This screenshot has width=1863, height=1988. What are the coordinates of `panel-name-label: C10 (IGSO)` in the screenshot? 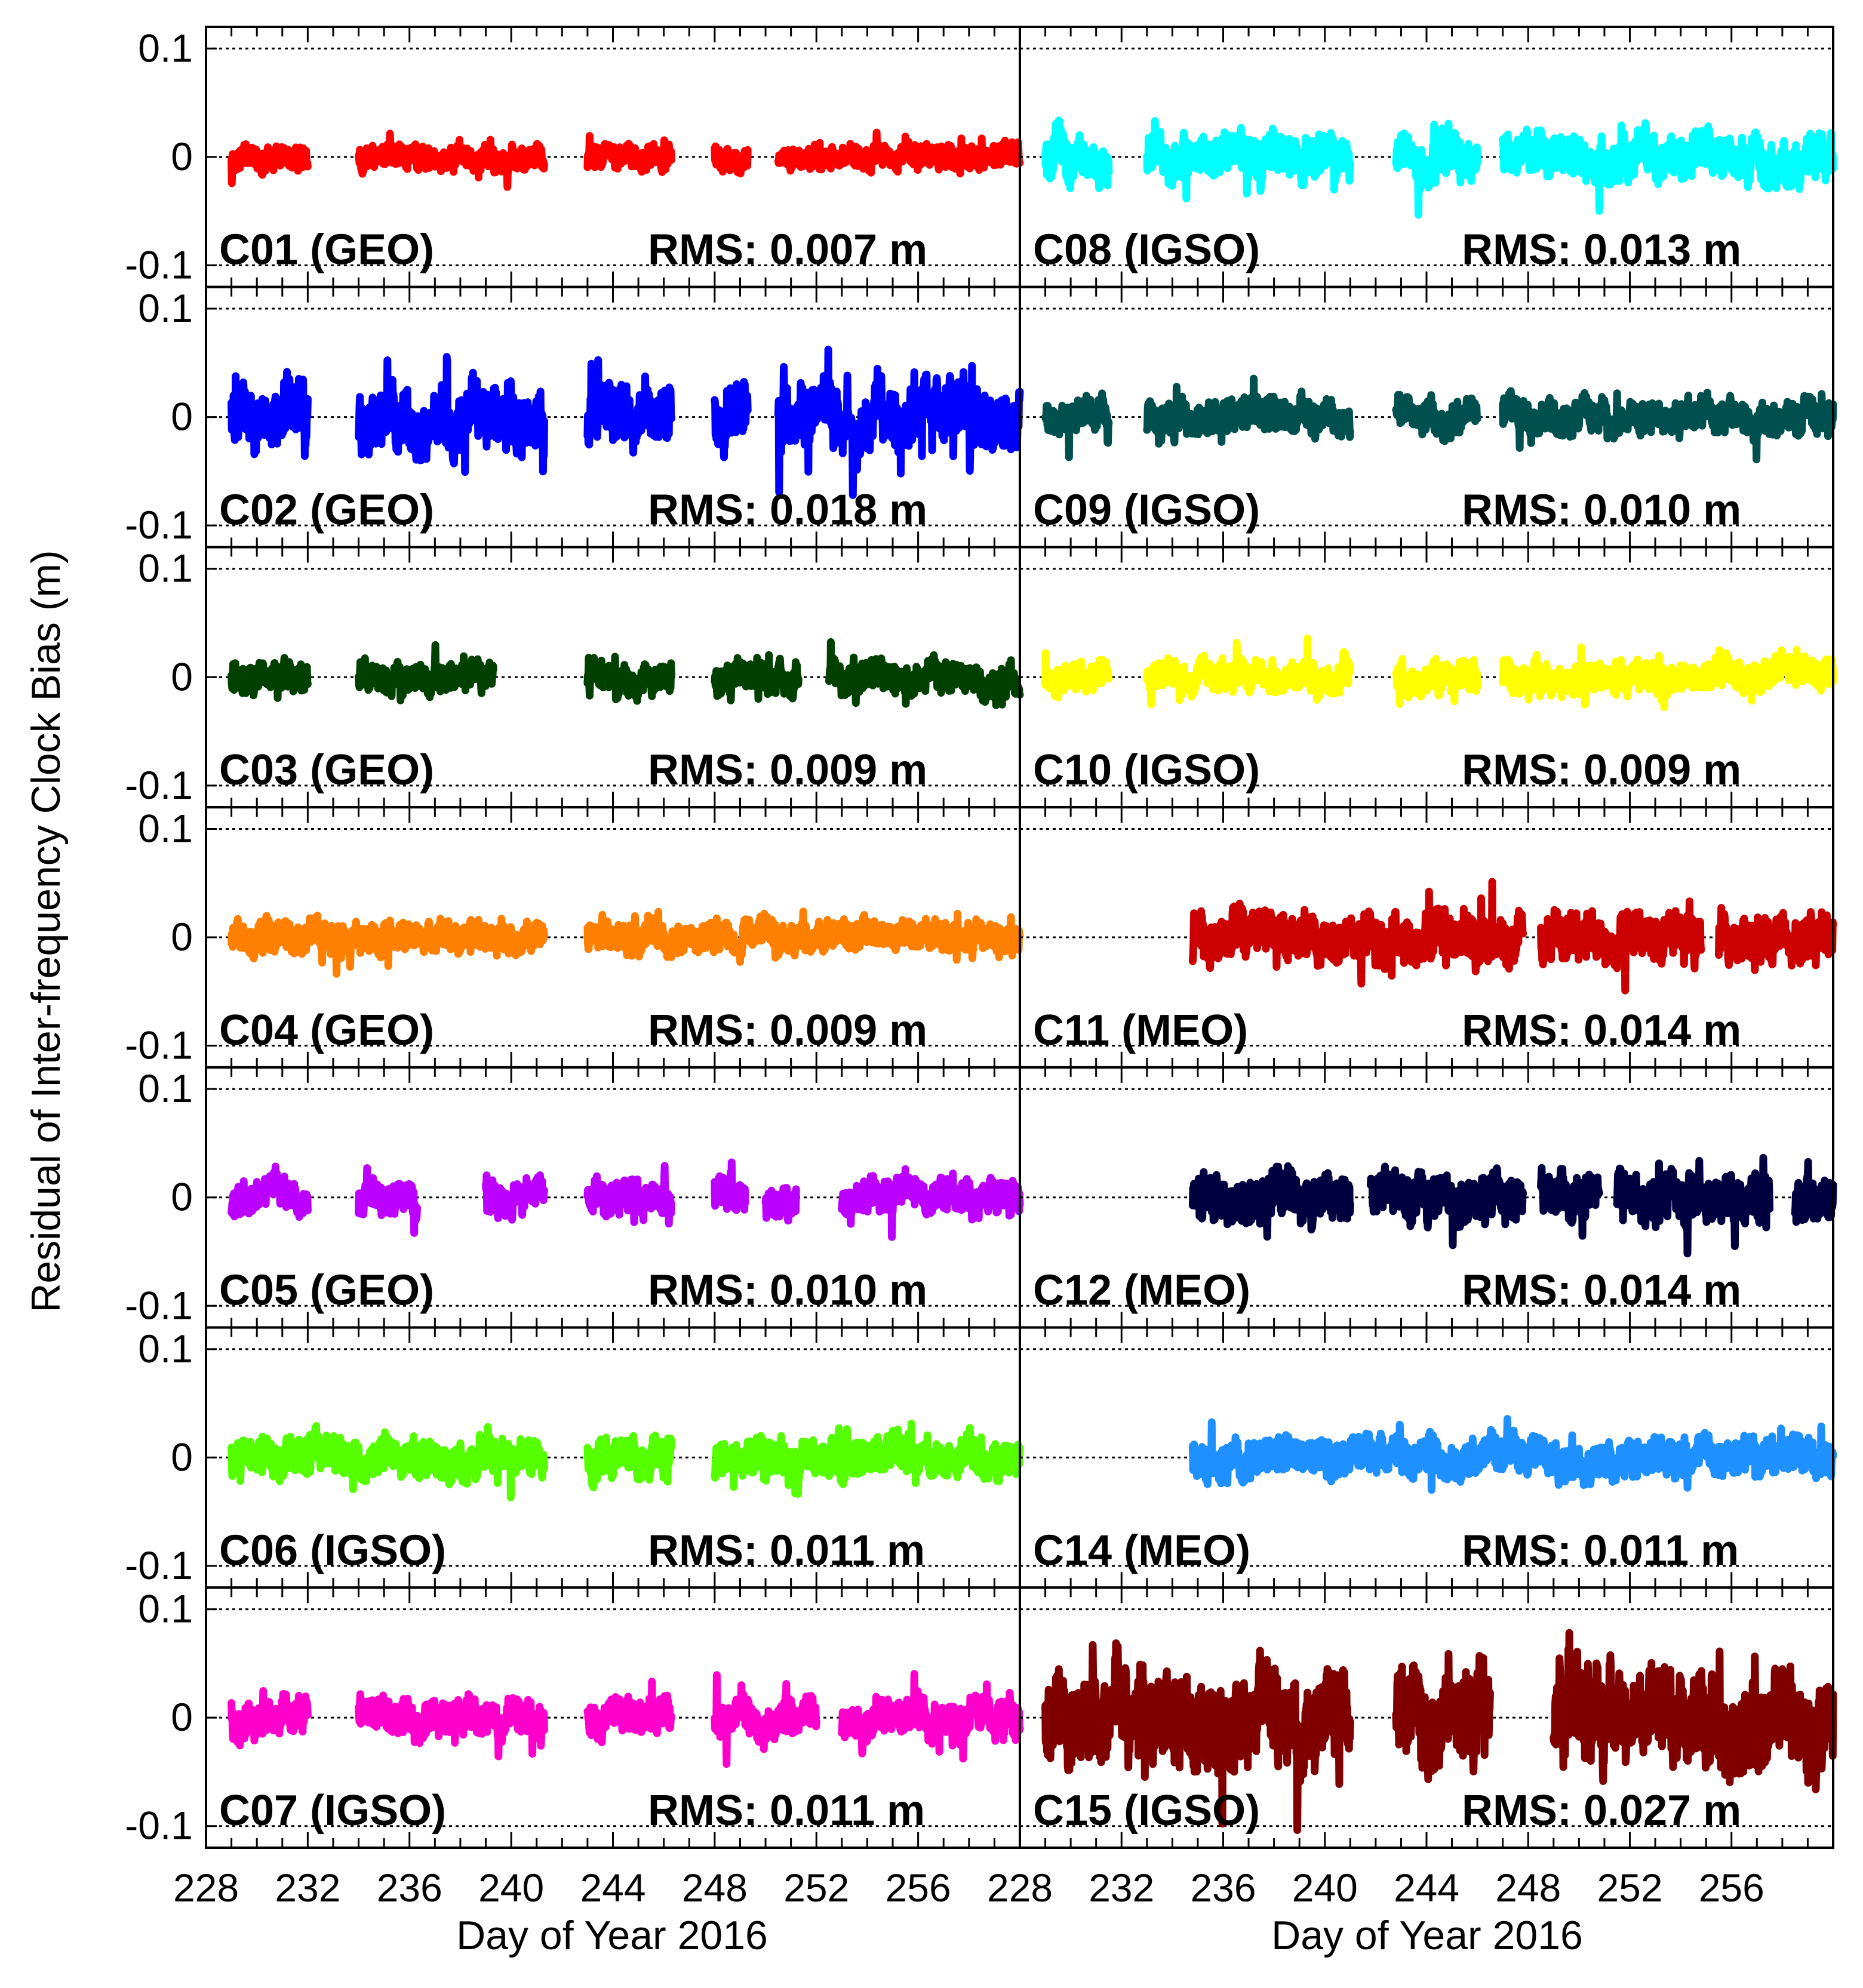 It's located at (1146, 770).